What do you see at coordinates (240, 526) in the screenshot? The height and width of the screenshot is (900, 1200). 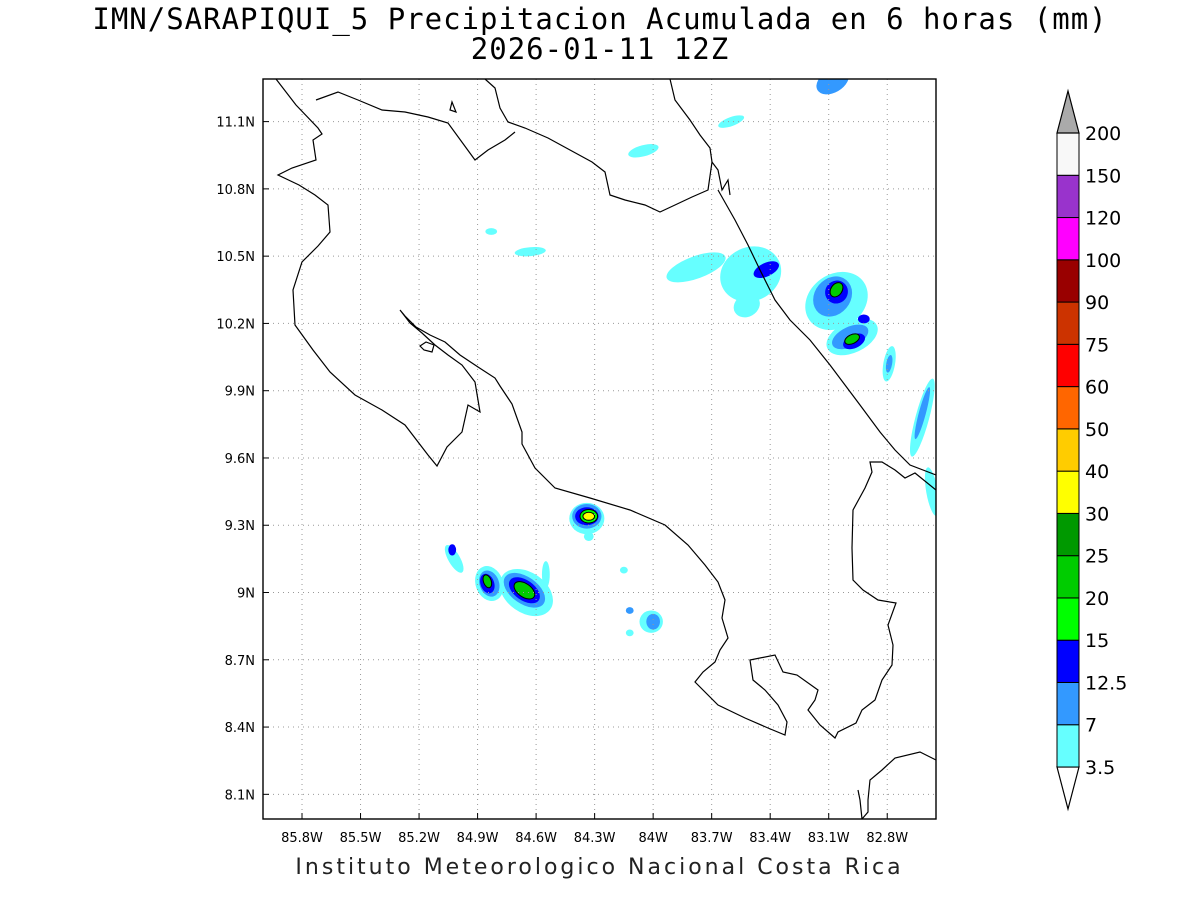 I see `lat-tick-label: 9.3N` at bounding box center [240, 526].